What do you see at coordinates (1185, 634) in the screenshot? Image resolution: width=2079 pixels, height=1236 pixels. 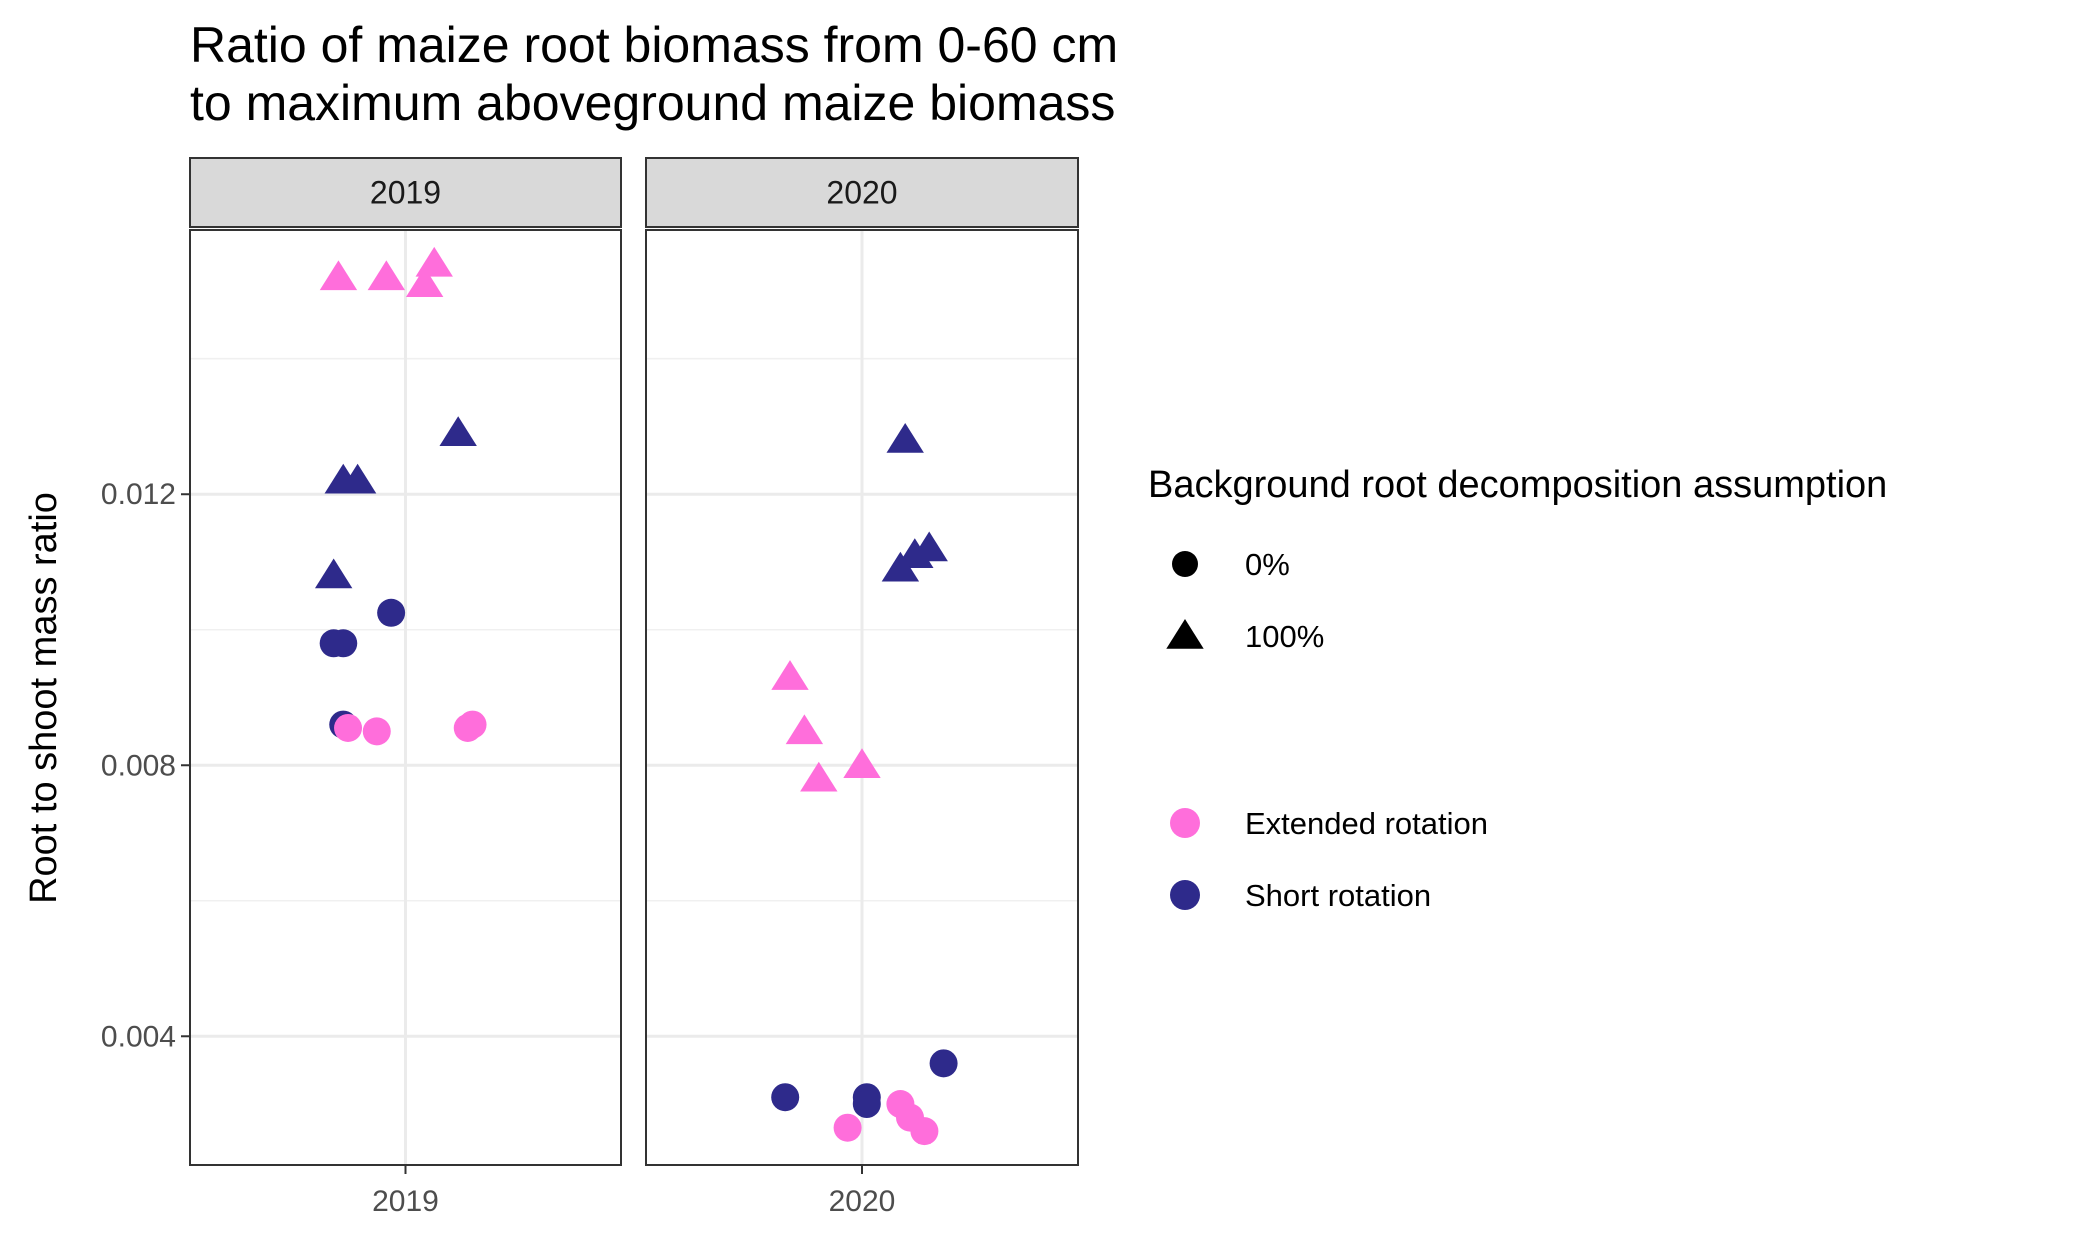 I see `legend-triangle-icon` at bounding box center [1185, 634].